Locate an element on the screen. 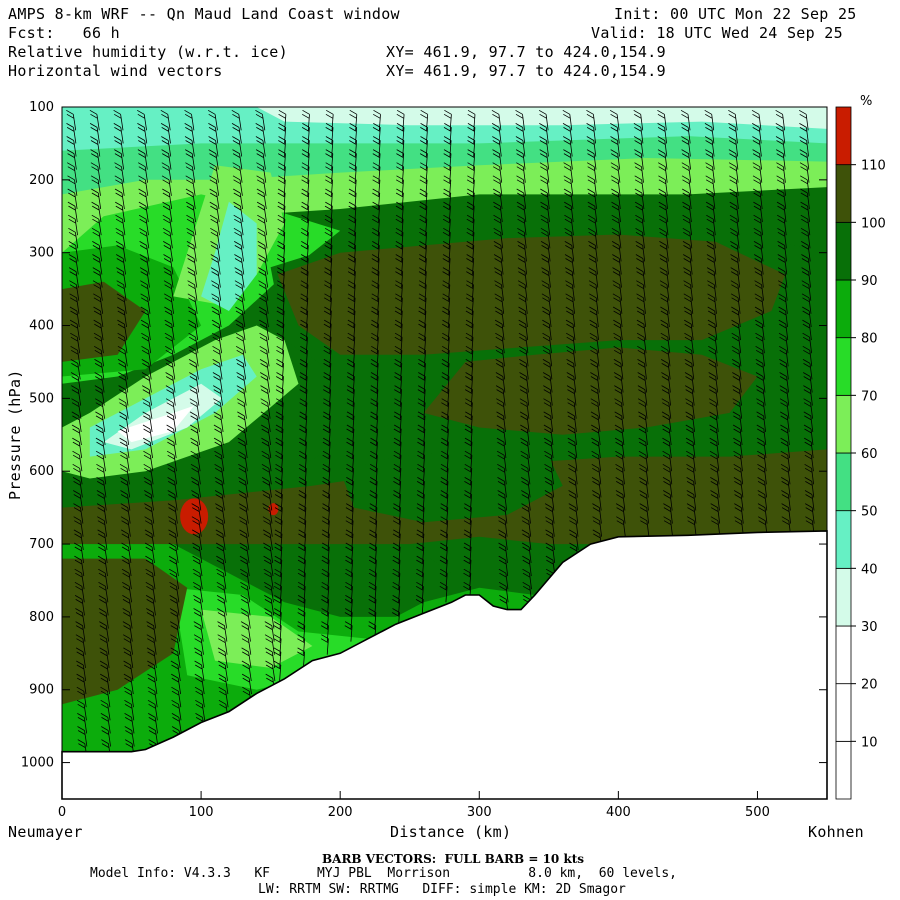  y-tick-label: 400 is located at coordinates (41, 326).